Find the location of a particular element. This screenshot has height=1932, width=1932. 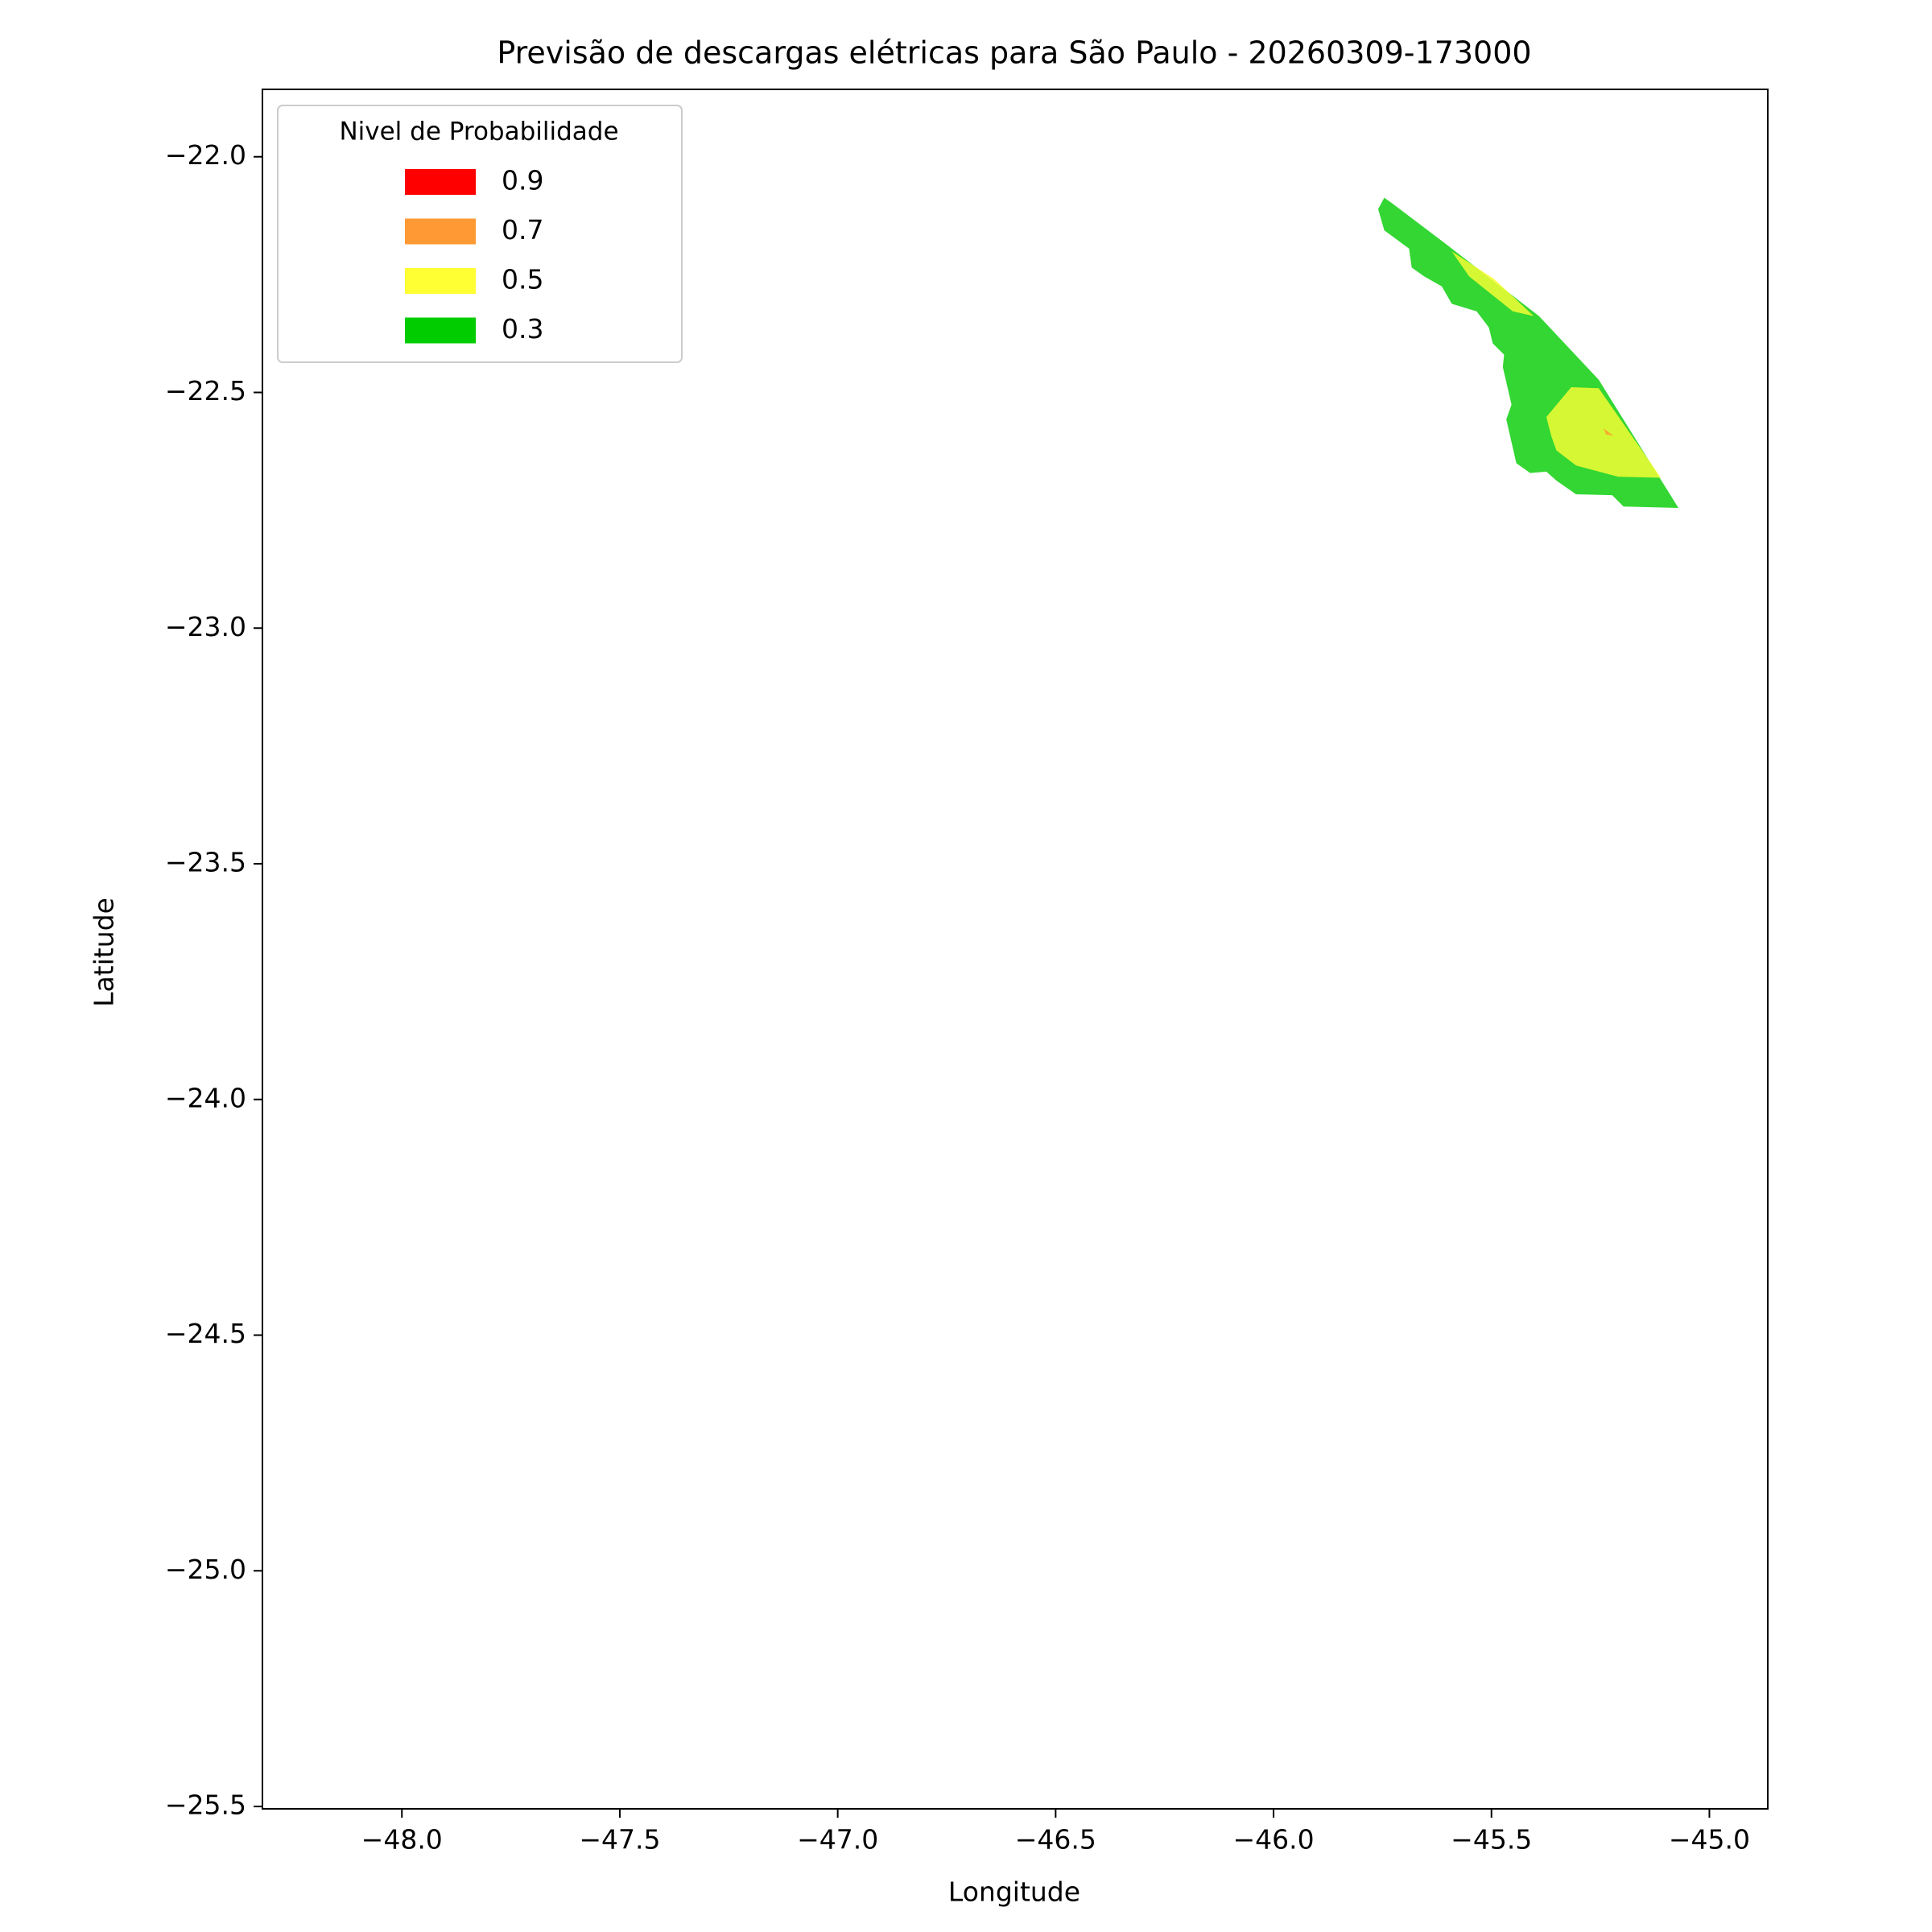

y-tick-label: −24.0 is located at coordinates (205, 1097).